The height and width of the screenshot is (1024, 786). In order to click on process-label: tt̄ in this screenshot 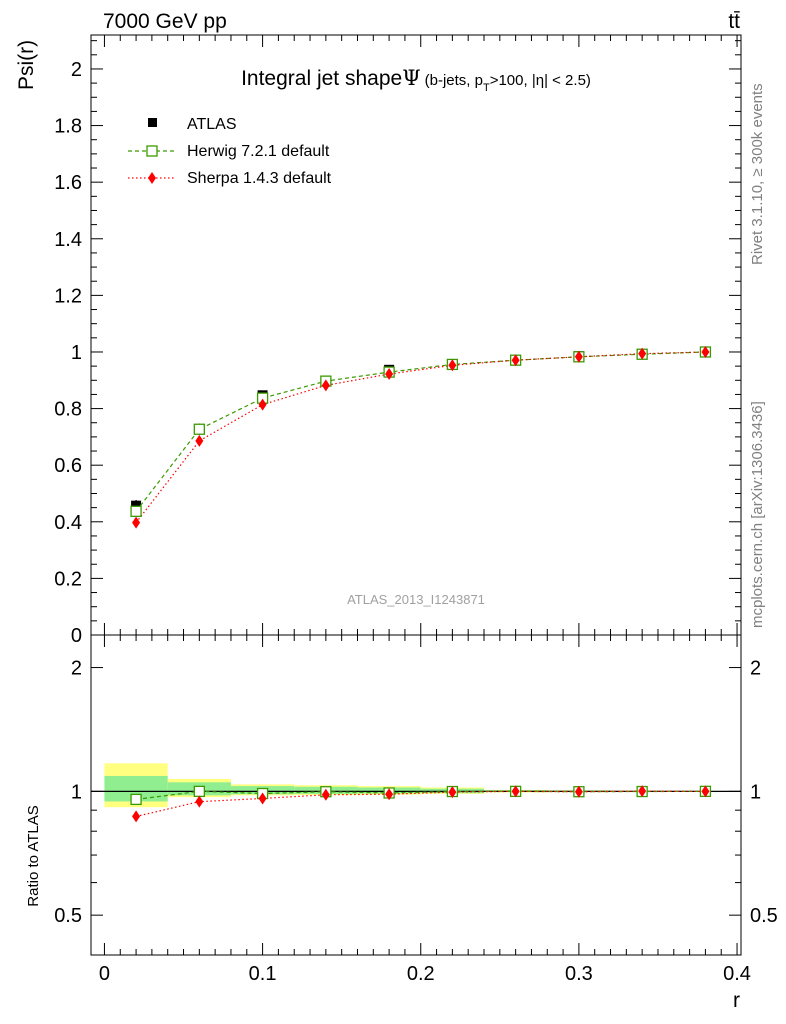, I will do `click(734, 21)`.